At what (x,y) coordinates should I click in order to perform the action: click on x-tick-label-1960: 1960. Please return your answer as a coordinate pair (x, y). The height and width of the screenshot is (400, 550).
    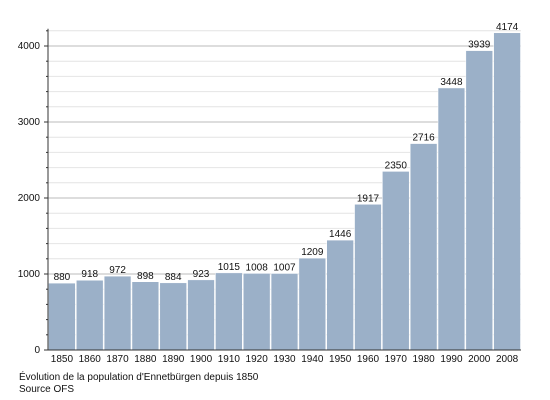
    Looking at the image, I should click on (368, 359).